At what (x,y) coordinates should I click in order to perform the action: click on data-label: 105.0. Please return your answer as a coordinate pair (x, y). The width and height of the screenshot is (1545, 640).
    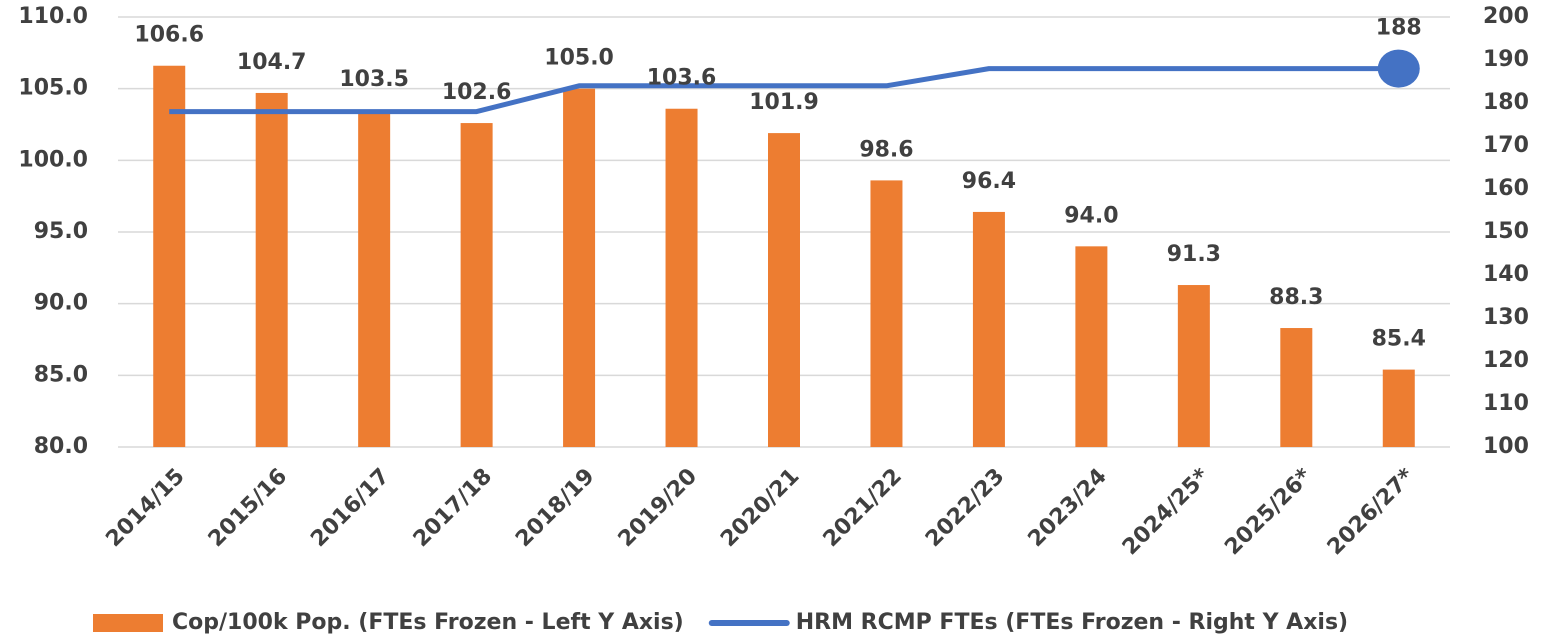
    Looking at the image, I should click on (579, 58).